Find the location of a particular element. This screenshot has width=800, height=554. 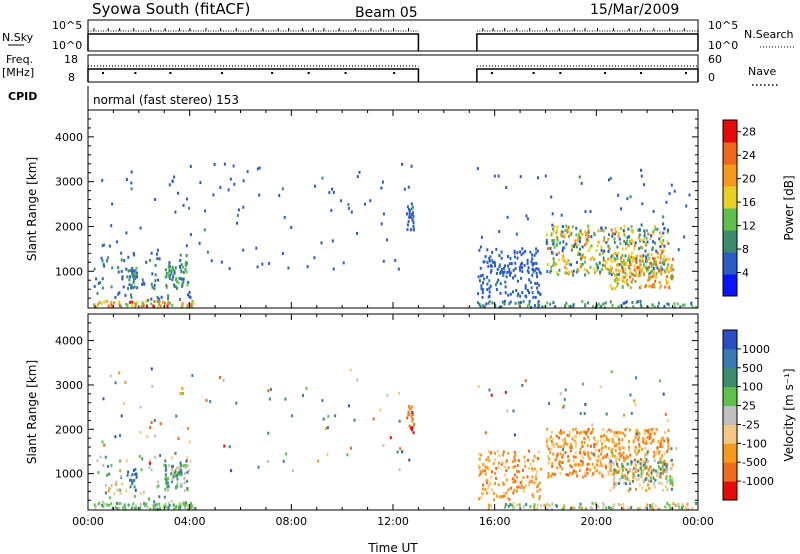

nave-dip is located at coordinates (533, 73).